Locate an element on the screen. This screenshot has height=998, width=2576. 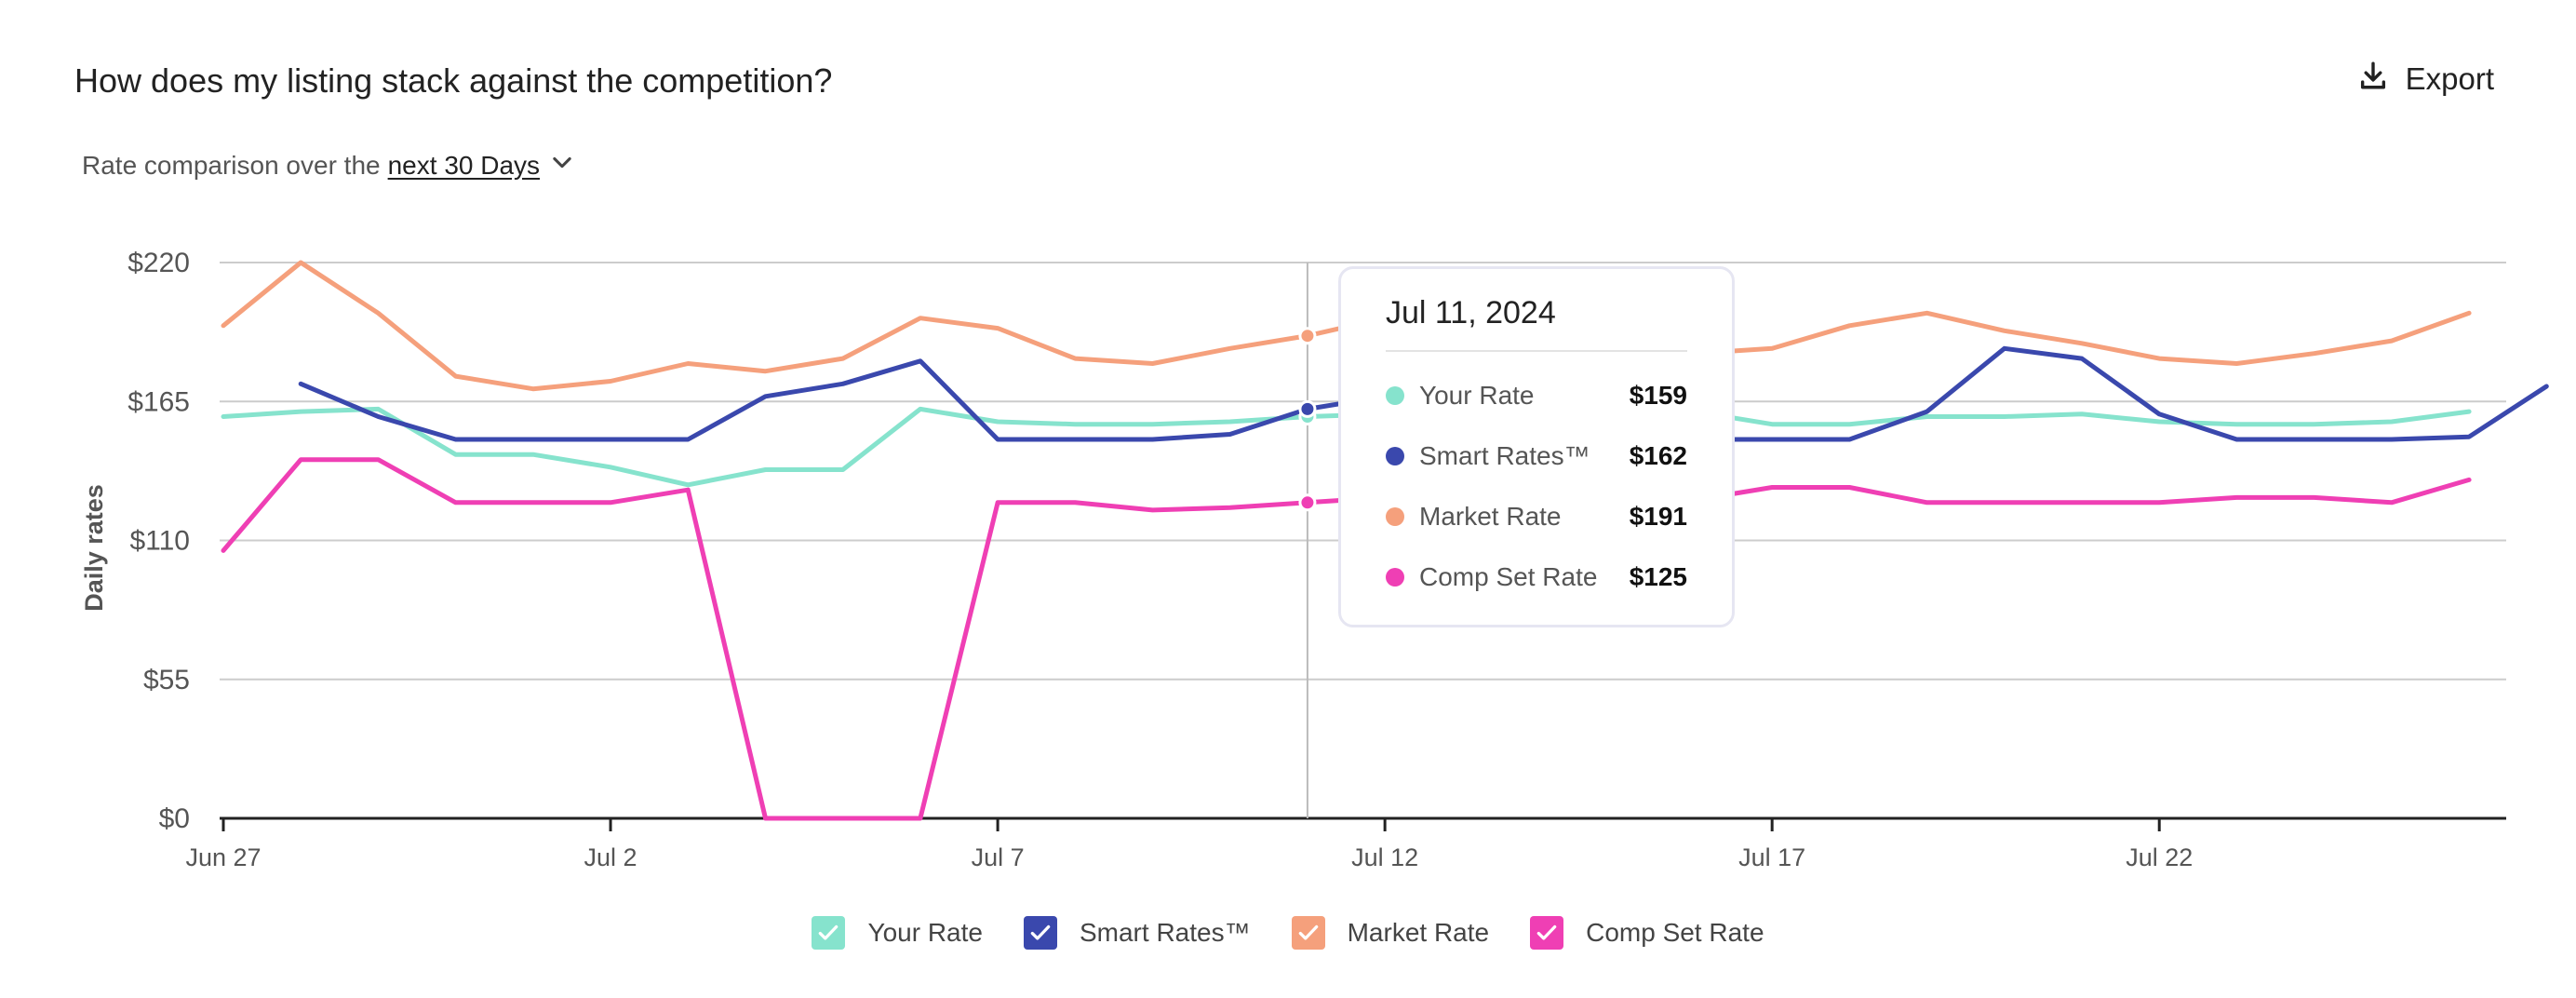
tooltip-row-comp-set-rate: Comp Set Rate $125 is located at coordinates (1536, 576).